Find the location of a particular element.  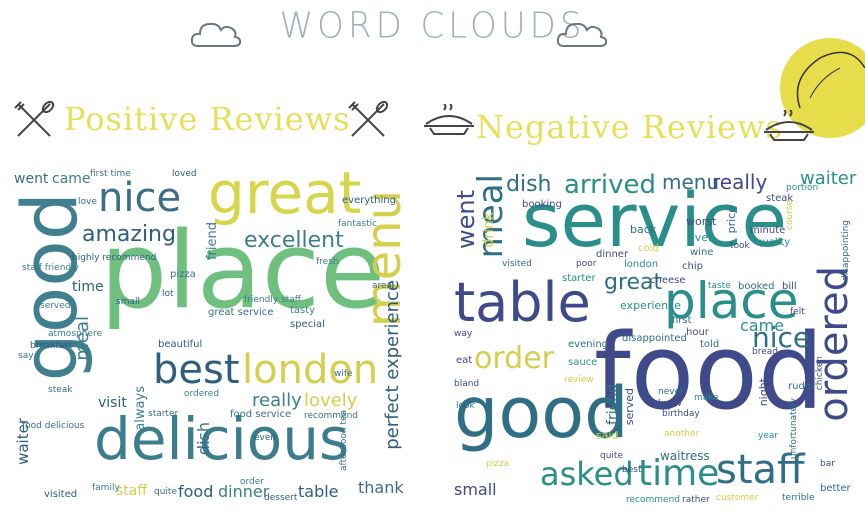

word-fantastic: fantastic is located at coordinates (358, 224).